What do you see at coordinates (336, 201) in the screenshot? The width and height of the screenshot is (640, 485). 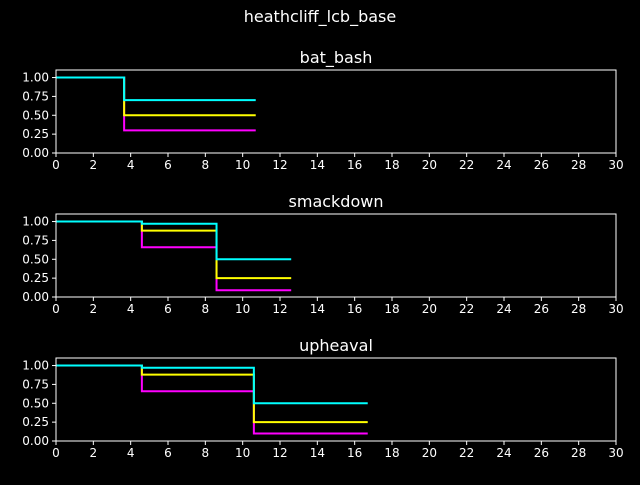 I see `subplot-title: smackdown` at bounding box center [336, 201].